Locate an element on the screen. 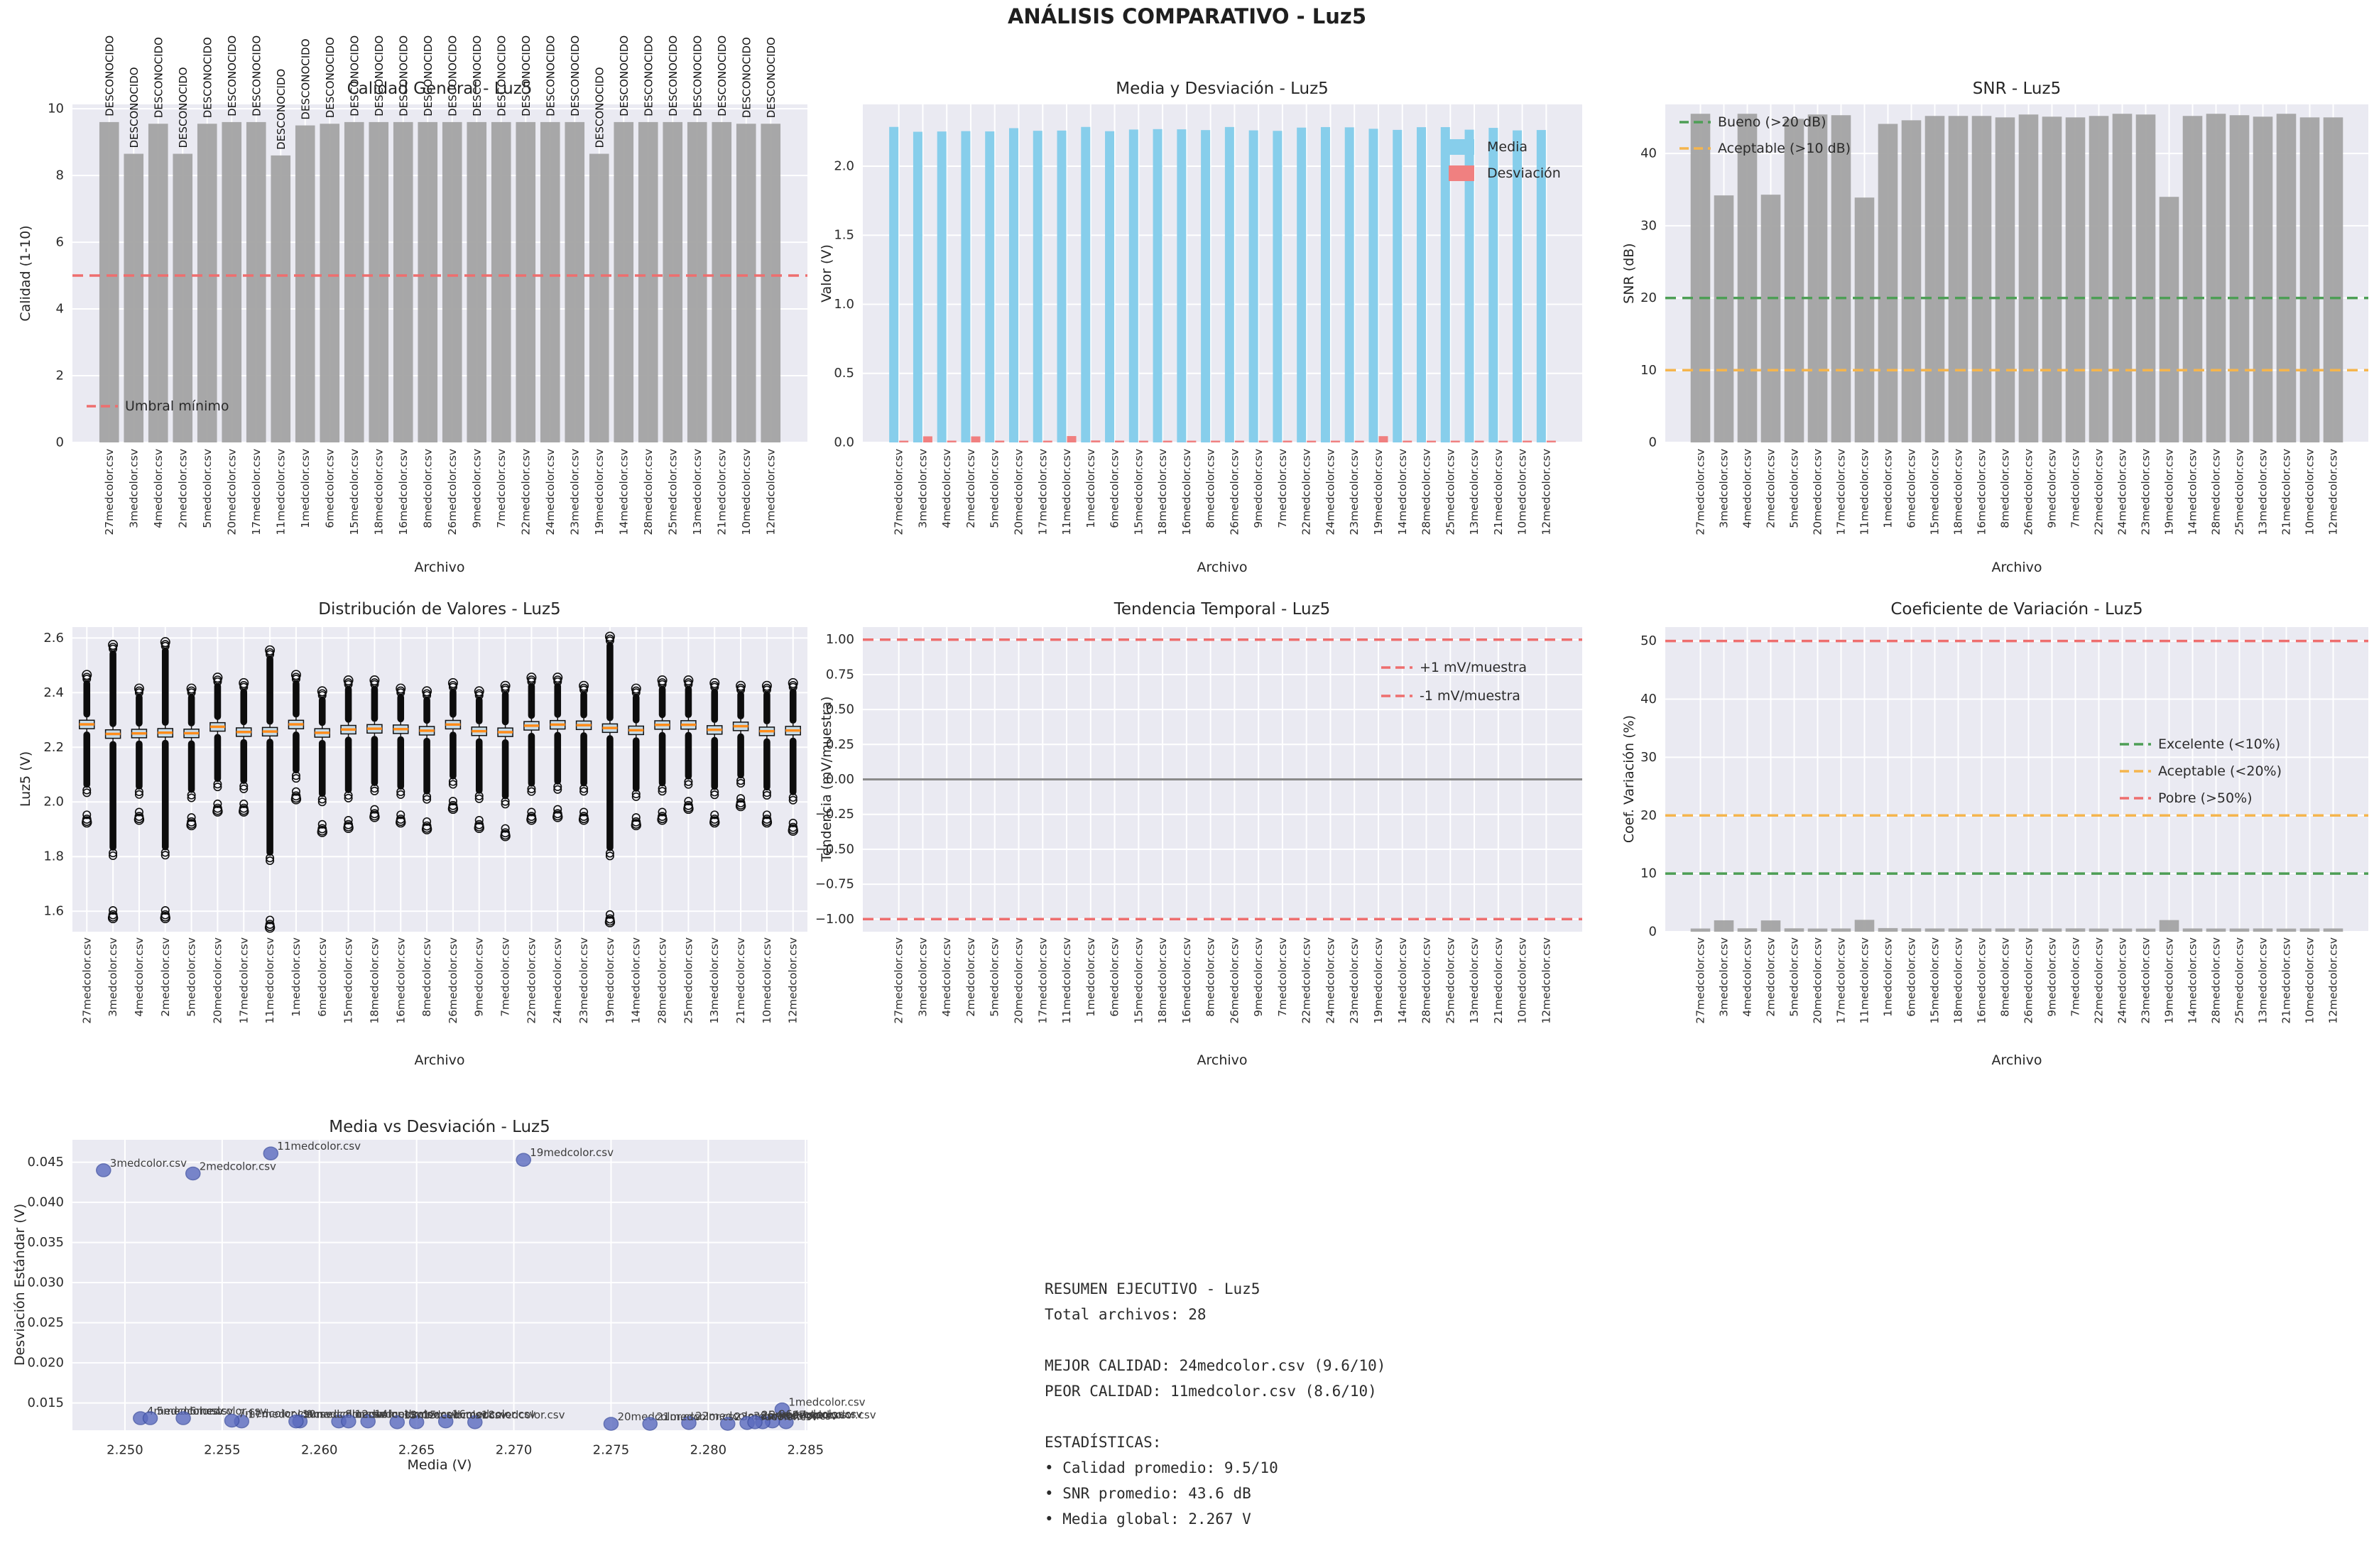 The image size is (2374, 1568). svg-text: 40 is located at coordinates (1648, 153).